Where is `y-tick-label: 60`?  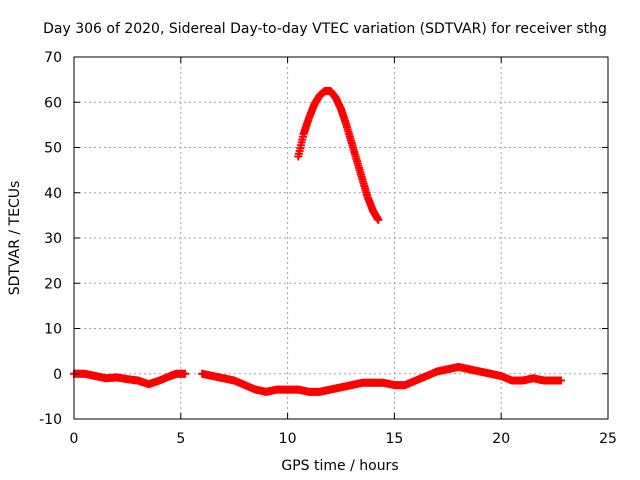
y-tick-label: 60 is located at coordinates (53, 103).